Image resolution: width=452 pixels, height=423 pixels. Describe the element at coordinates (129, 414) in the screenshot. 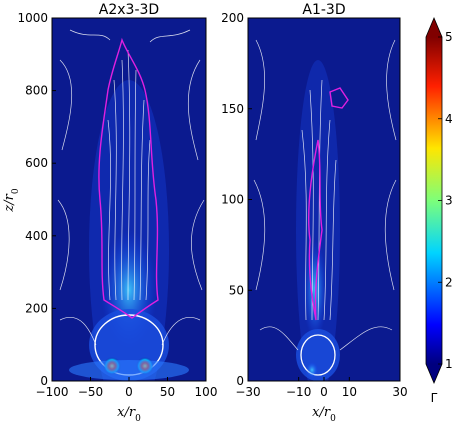

I see `panel-a-xlabel: x/r0` at that location.